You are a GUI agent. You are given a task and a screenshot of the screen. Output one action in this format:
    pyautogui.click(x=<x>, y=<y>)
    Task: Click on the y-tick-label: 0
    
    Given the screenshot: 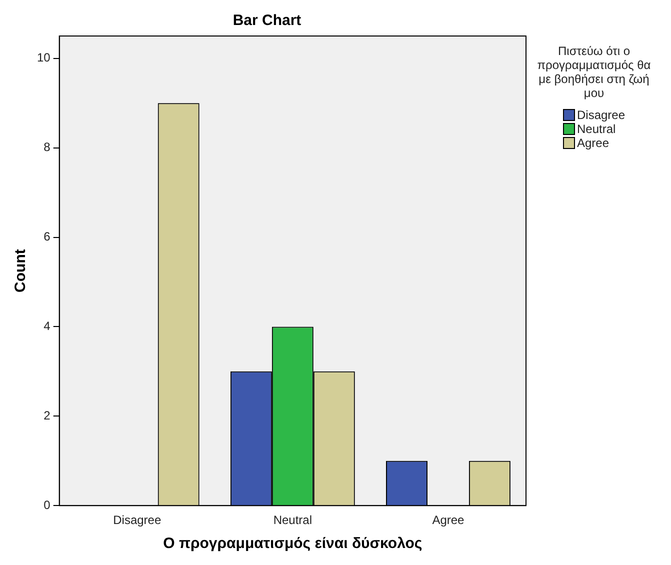 What is the action you would take?
    pyautogui.click(x=47, y=505)
    